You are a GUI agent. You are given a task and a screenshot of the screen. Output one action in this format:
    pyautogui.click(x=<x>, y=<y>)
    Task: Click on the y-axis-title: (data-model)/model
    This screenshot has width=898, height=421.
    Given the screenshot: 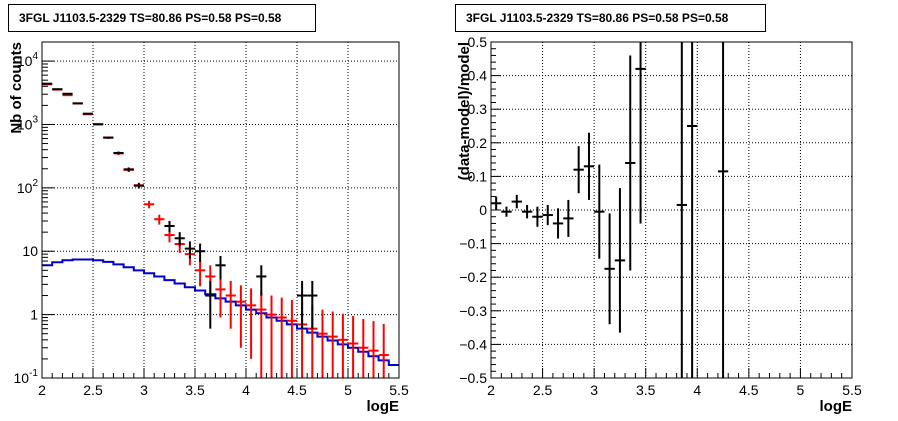 What is the action you would take?
    pyautogui.click(x=464, y=111)
    